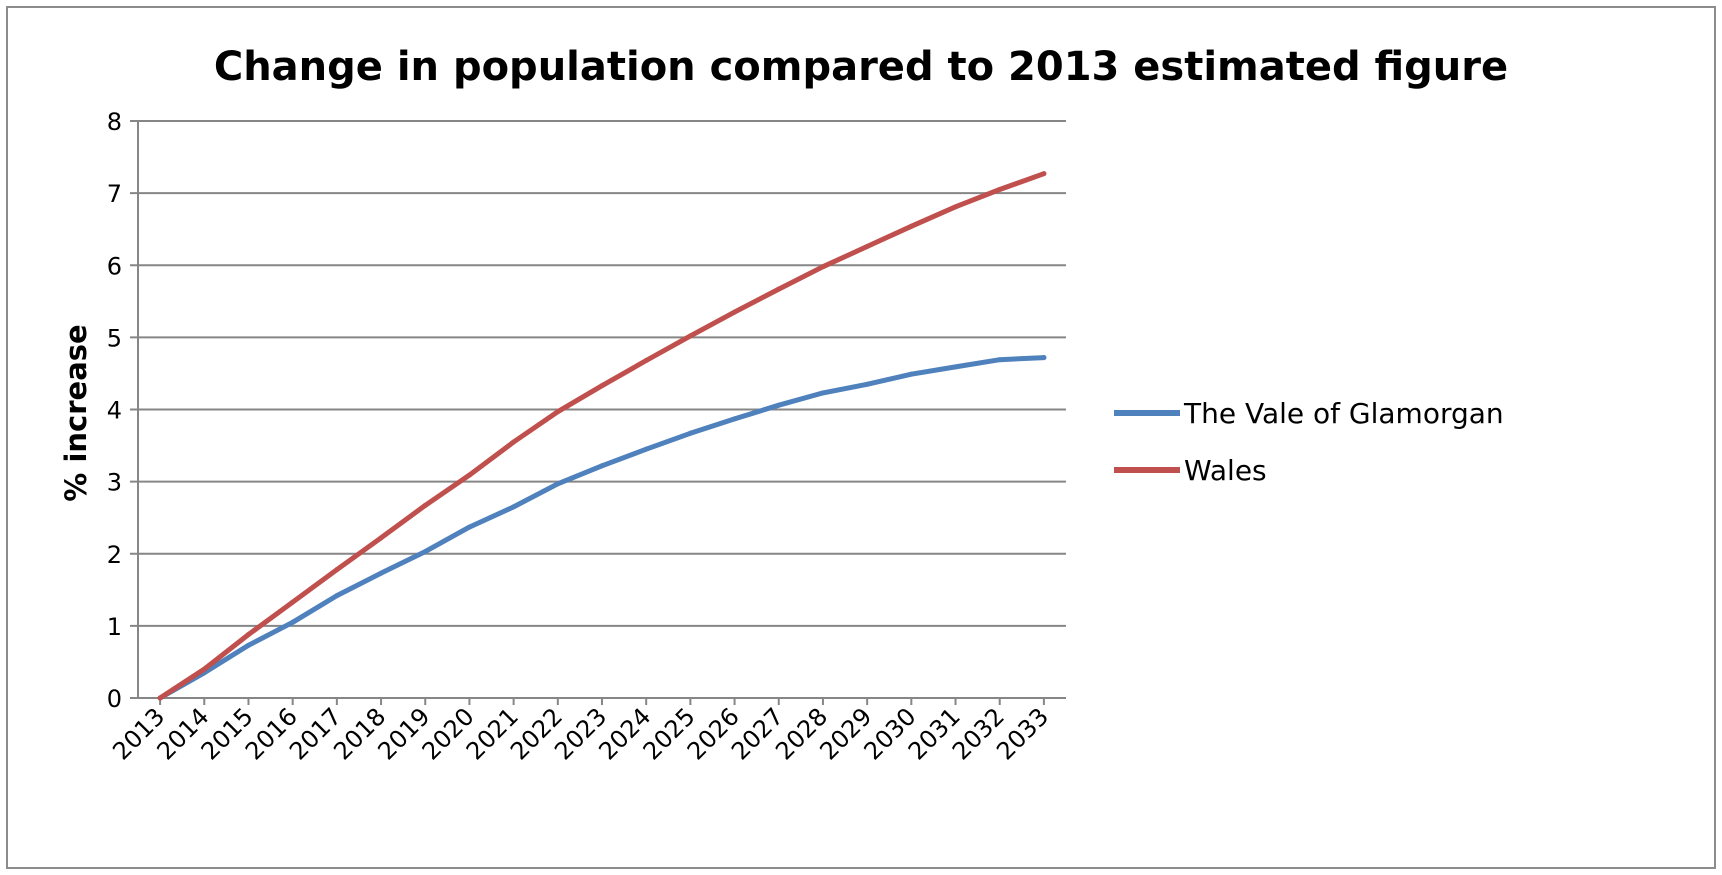 The image size is (1722, 875). I want to click on y-tick-label: 4, so click(114, 411).